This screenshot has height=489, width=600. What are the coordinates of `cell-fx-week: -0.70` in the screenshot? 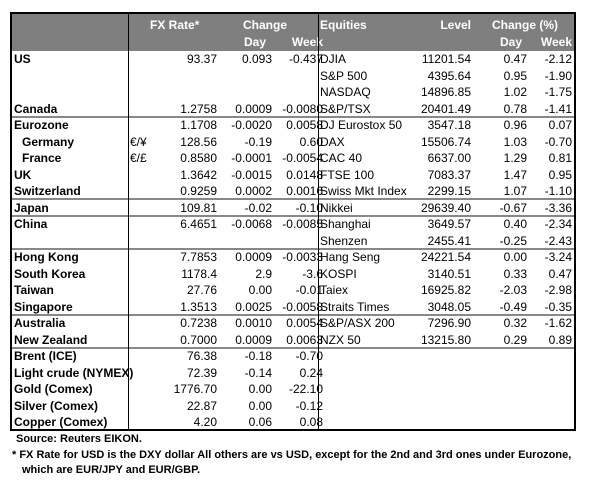 It's located at (309, 356).